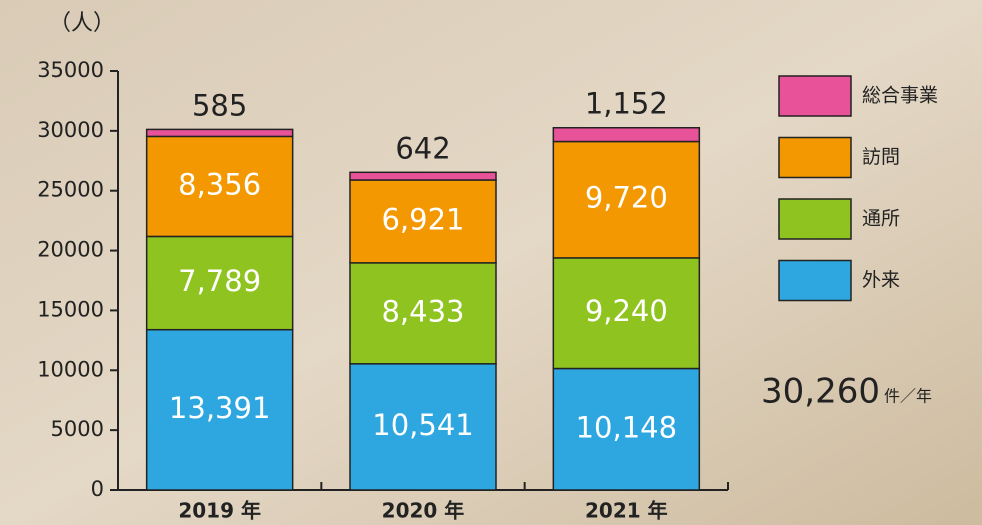 The image size is (982, 525). I want to click on value-label: 10,541, so click(422, 425).